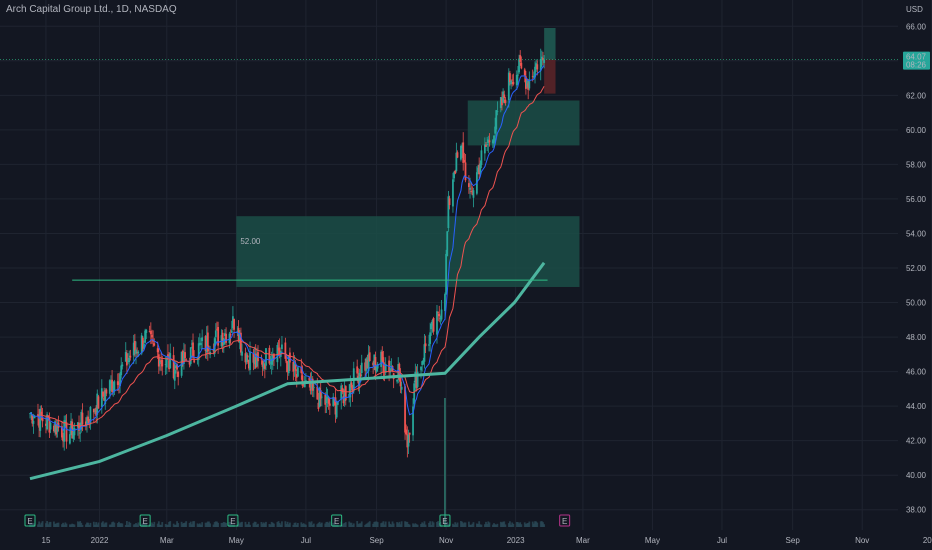 The height and width of the screenshot is (550, 932). I want to click on x-tick-label: Sep, so click(793, 540).